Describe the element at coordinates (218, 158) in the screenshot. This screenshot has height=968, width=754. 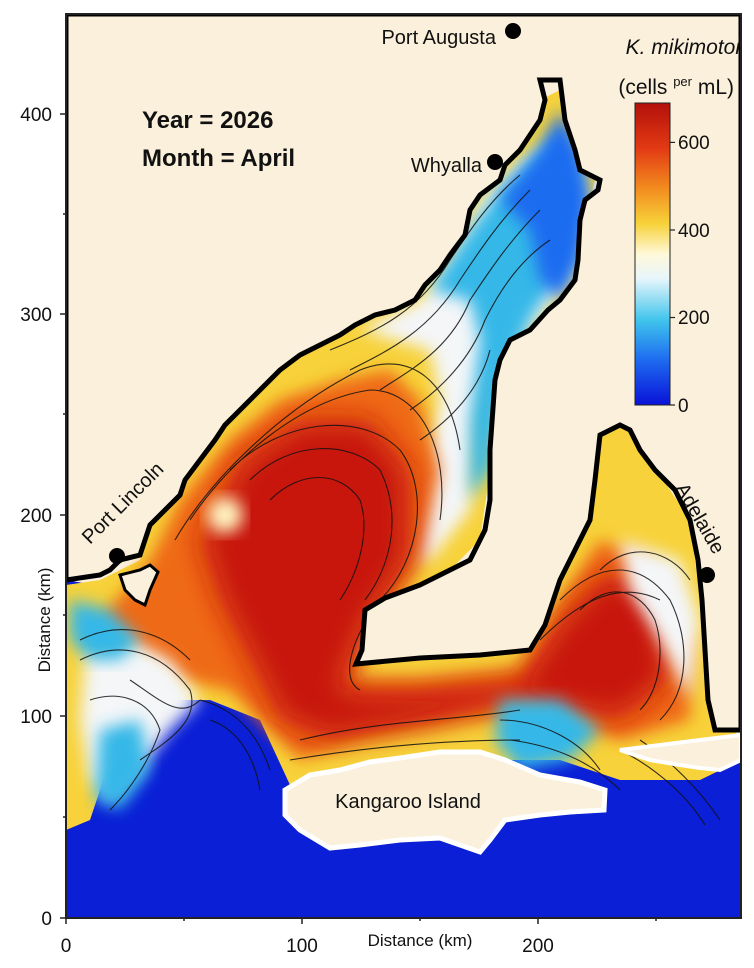
I see `month-annotation: Month = April` at that location.